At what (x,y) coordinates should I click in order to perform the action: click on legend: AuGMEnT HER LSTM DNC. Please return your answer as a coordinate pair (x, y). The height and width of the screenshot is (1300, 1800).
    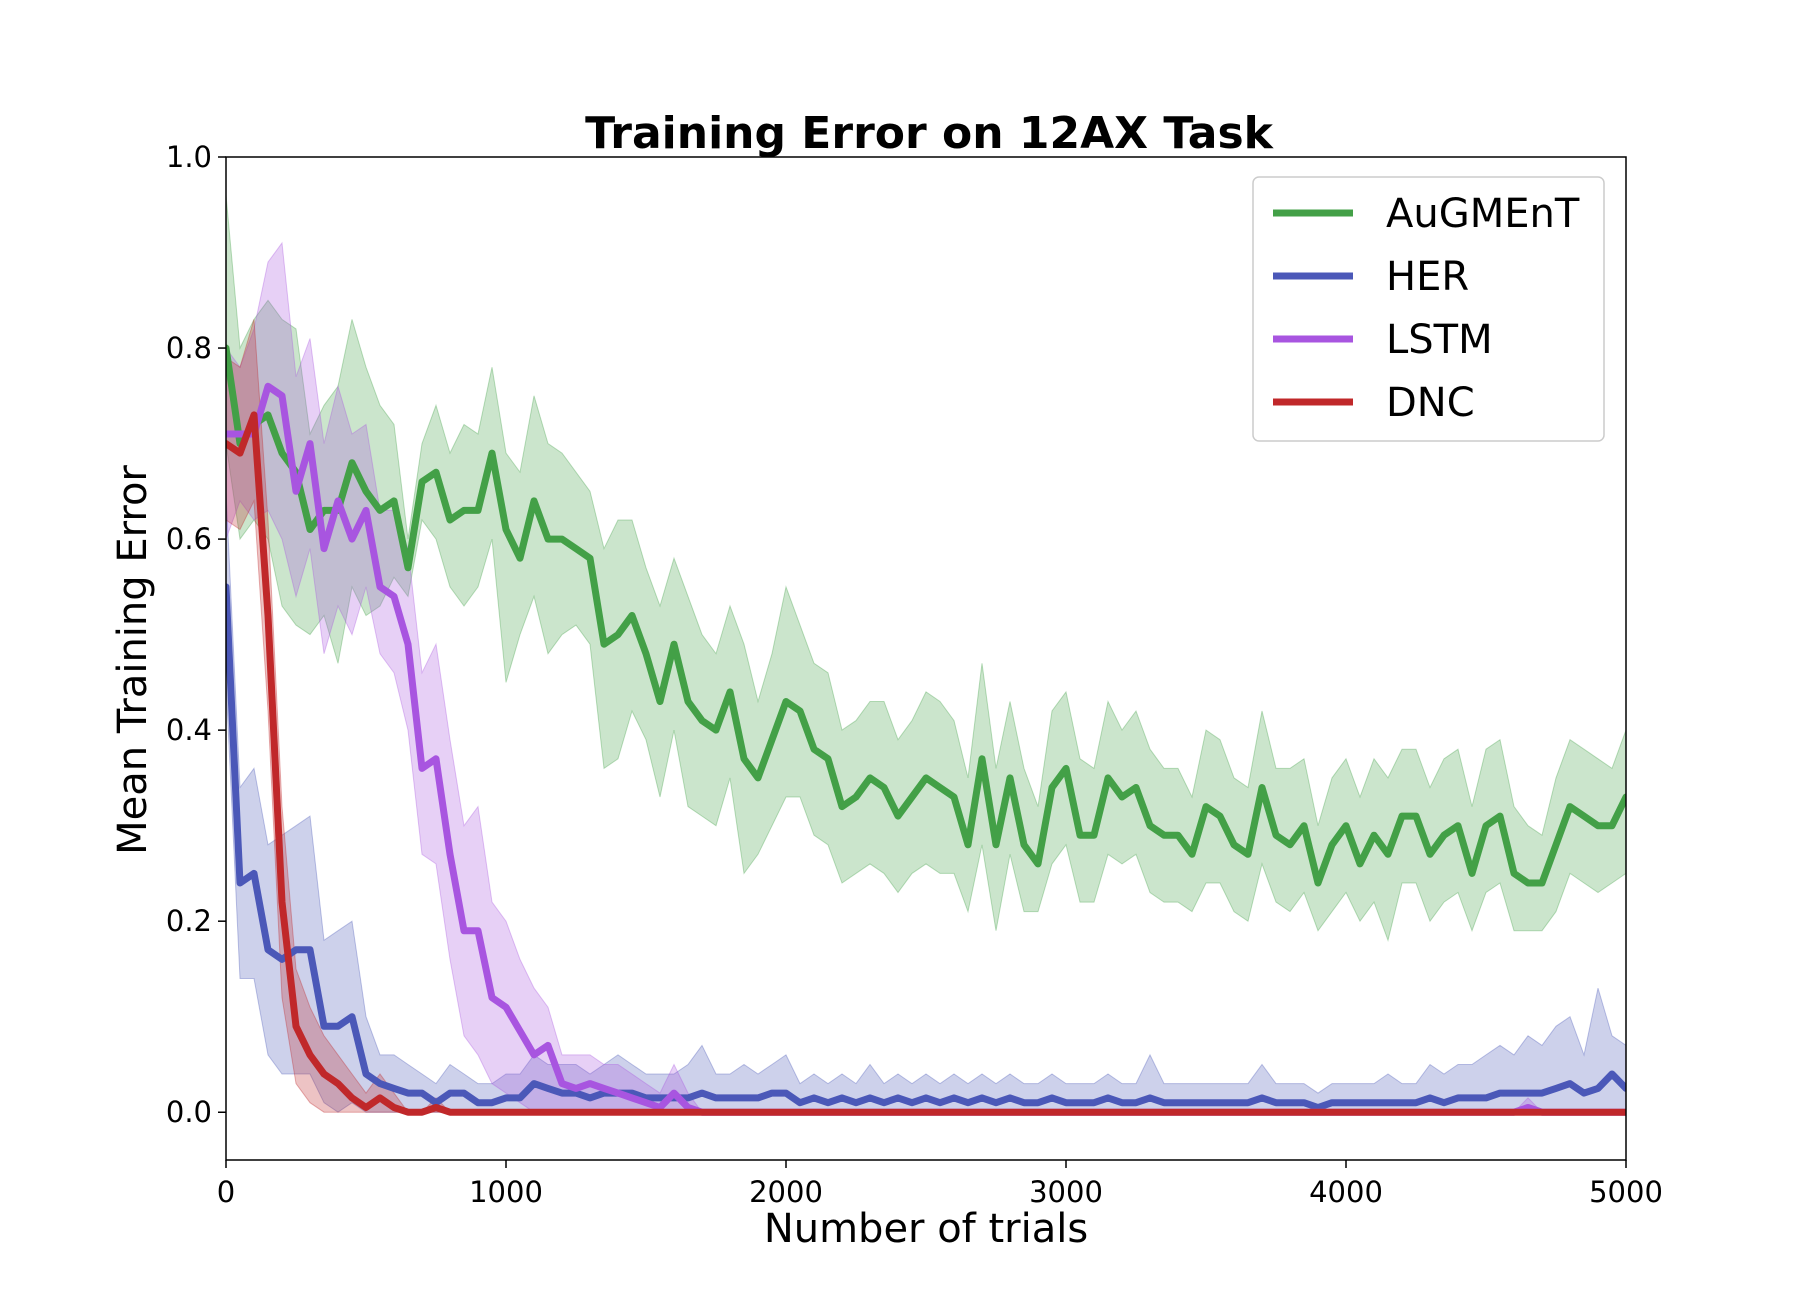
    Looking at the image, I should click on (1428, 309).